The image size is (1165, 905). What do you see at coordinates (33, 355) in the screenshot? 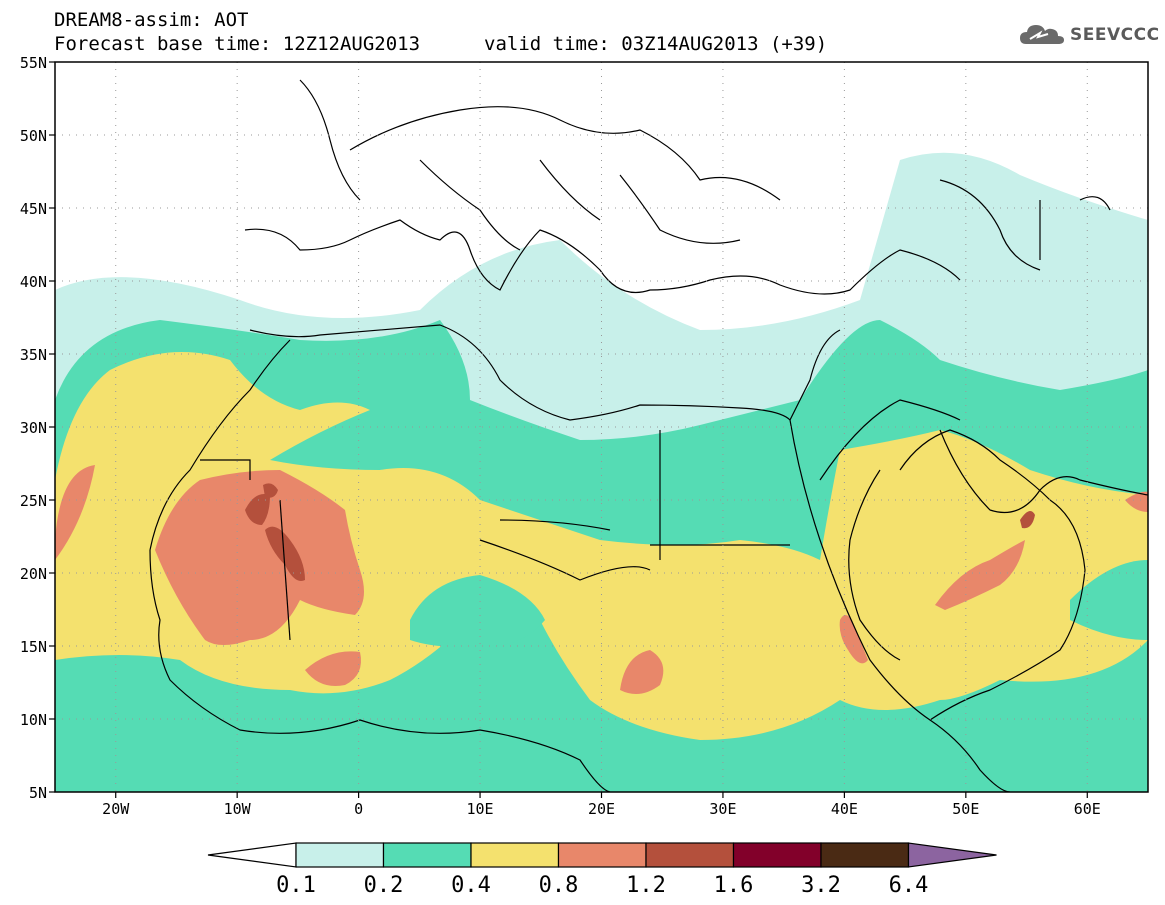
I see `lat-tick-label: 35N` at bounding box center [33, 355].